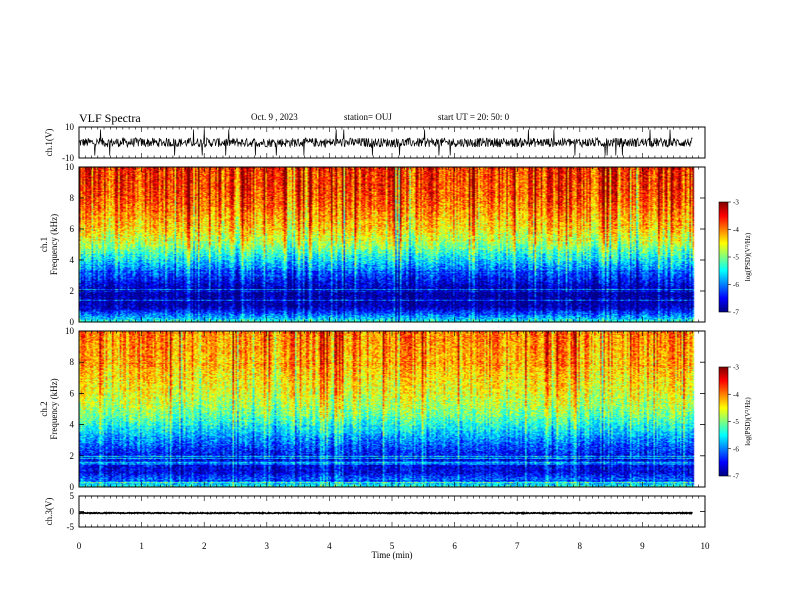 The width and height of the screenshot is (792, 612). What do you see at coordinates (748, 256) in the screenshot?
I see `ch1-spectrogram-colorbar-label: log(PSD)(V²/Hz)` at bounding box center [748, 256].